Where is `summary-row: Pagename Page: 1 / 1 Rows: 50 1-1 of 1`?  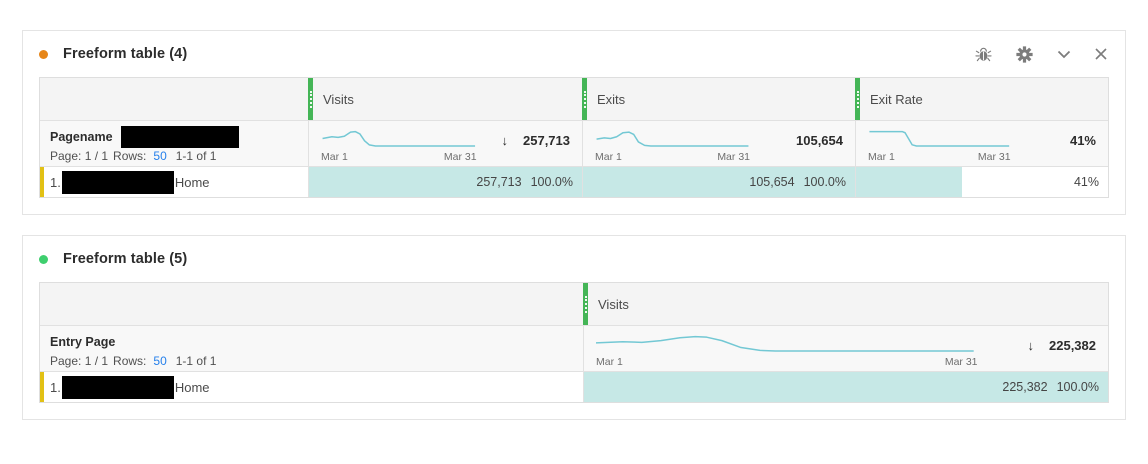 summary-row: Pagename Page: 1 / 1 Rows: 50 1-1 of 1 is located at coordinates (574, 143).